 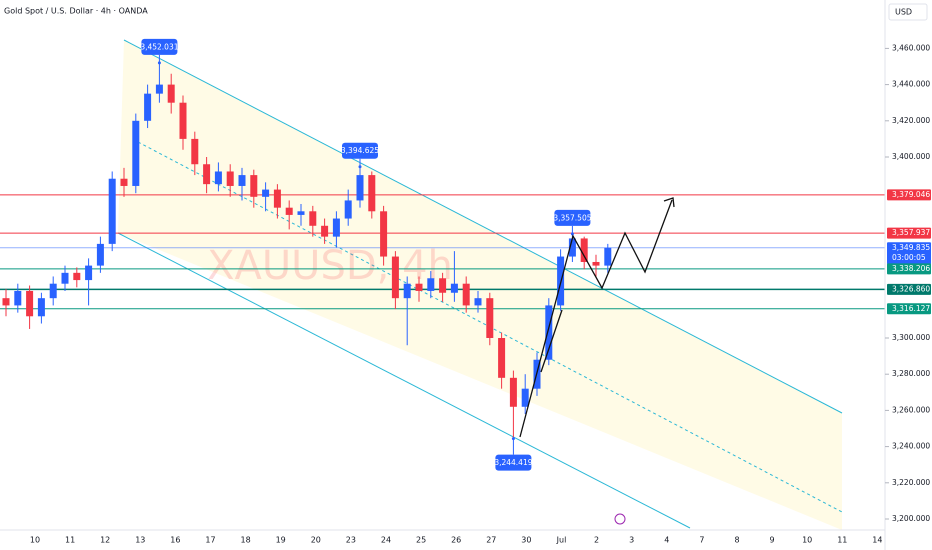 What do you see at coordinates (210, 540) in the screenshot?
I see `x-tick-label: 17` at bounding box center [210, 540].